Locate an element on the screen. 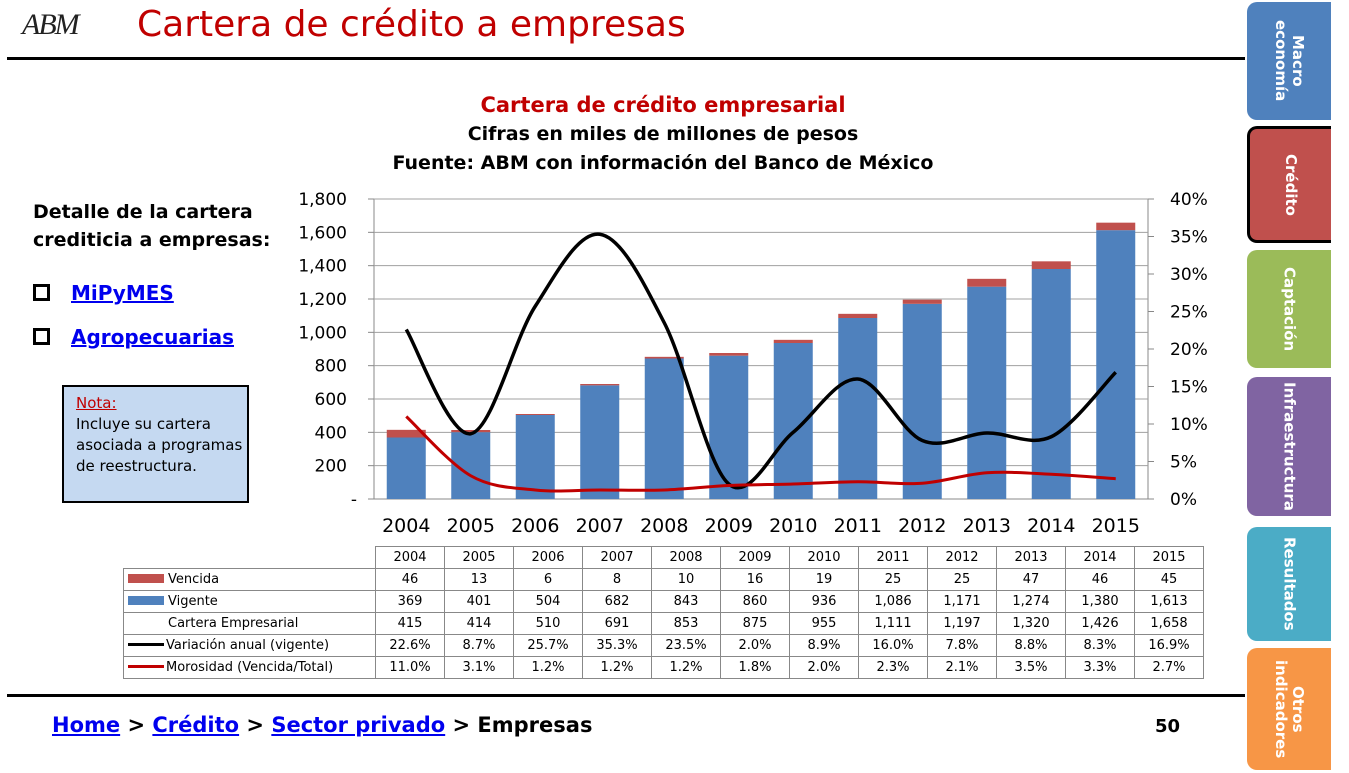 This screenshot has height=773, width=1349. tab-macroeconomia: Macro economía is located at coordinates (1289, 61).